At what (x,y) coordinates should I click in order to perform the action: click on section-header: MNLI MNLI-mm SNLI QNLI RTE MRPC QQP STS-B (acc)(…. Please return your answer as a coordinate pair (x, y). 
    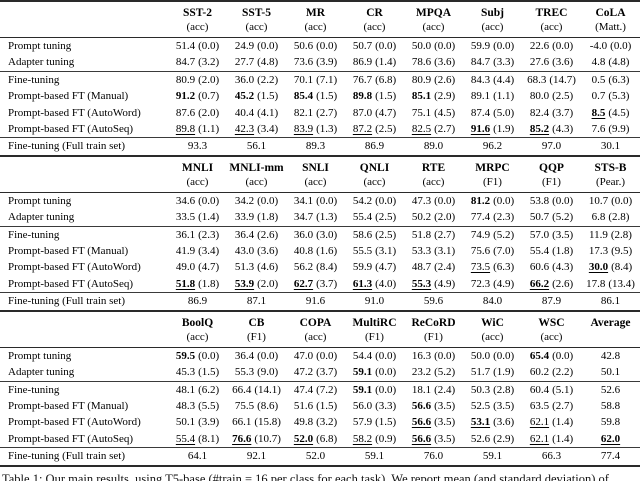
    Looking at the image, I should click on (320, 174).